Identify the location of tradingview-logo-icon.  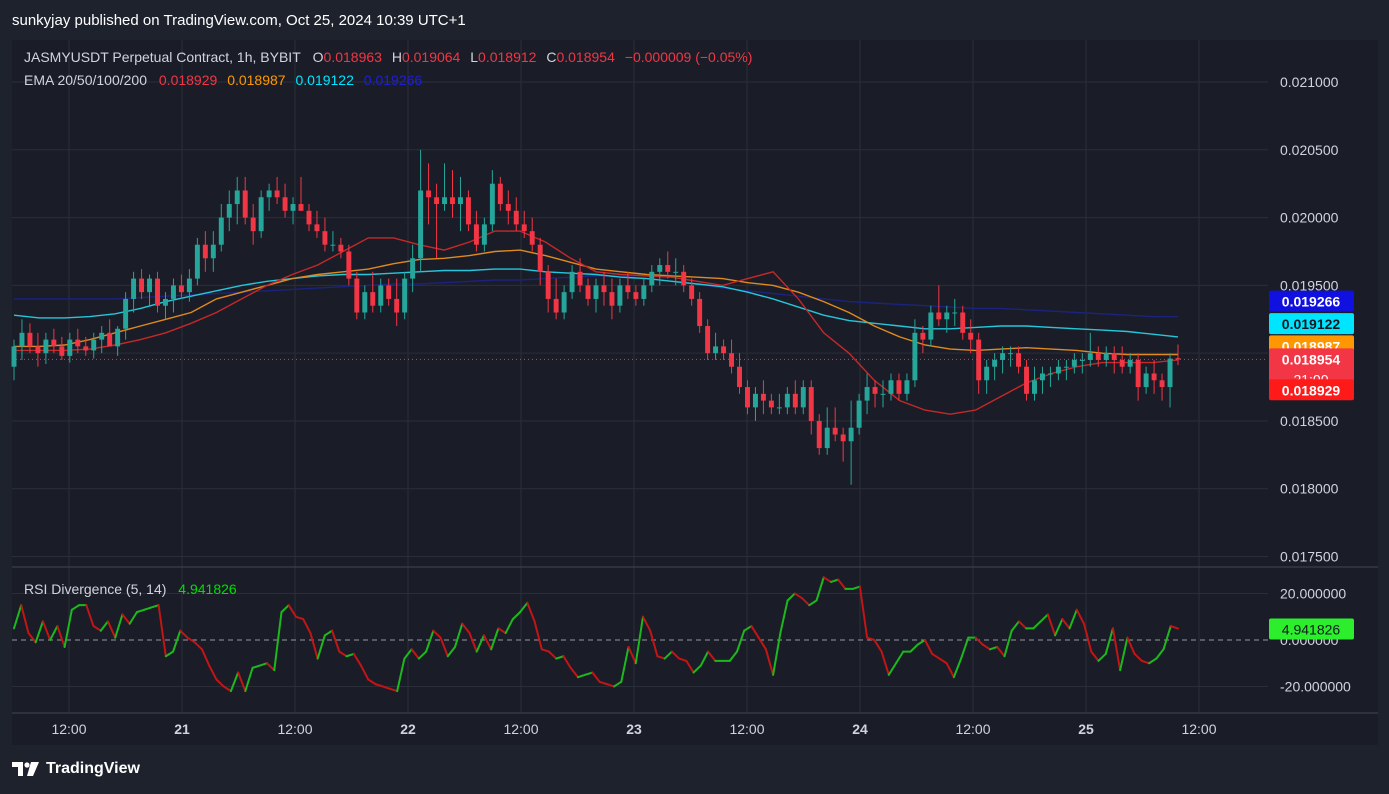
(25, 769).